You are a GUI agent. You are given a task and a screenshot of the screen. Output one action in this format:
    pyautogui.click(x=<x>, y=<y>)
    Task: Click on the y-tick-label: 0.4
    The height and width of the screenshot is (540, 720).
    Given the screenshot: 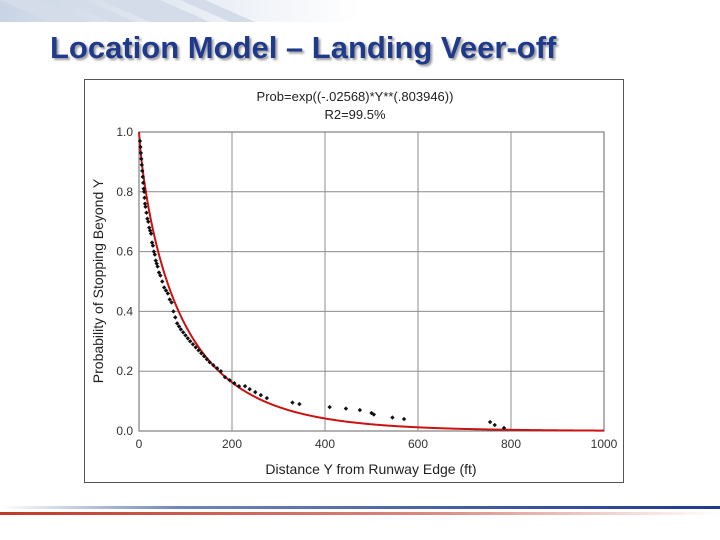 What is the action you would take?
    pyautogui.click(x=124, y=311)
    